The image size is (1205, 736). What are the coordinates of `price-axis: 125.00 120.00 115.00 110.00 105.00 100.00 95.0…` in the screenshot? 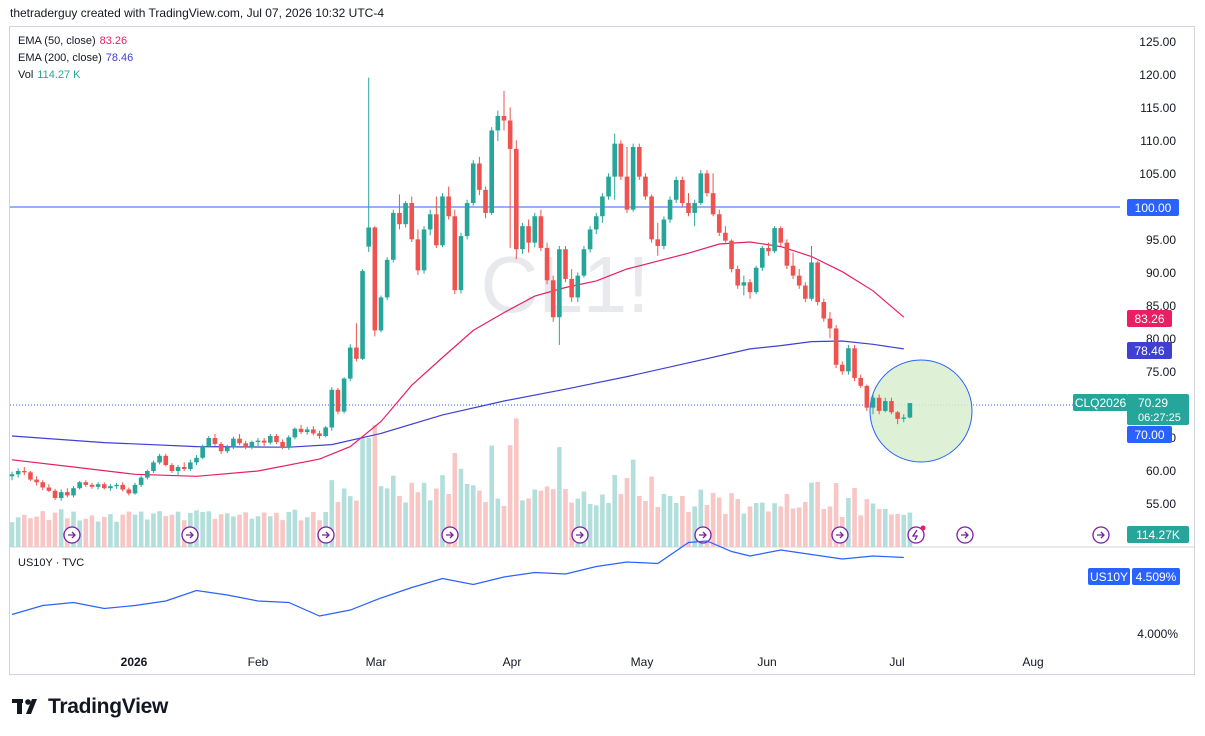 It's located at (1157, 338).